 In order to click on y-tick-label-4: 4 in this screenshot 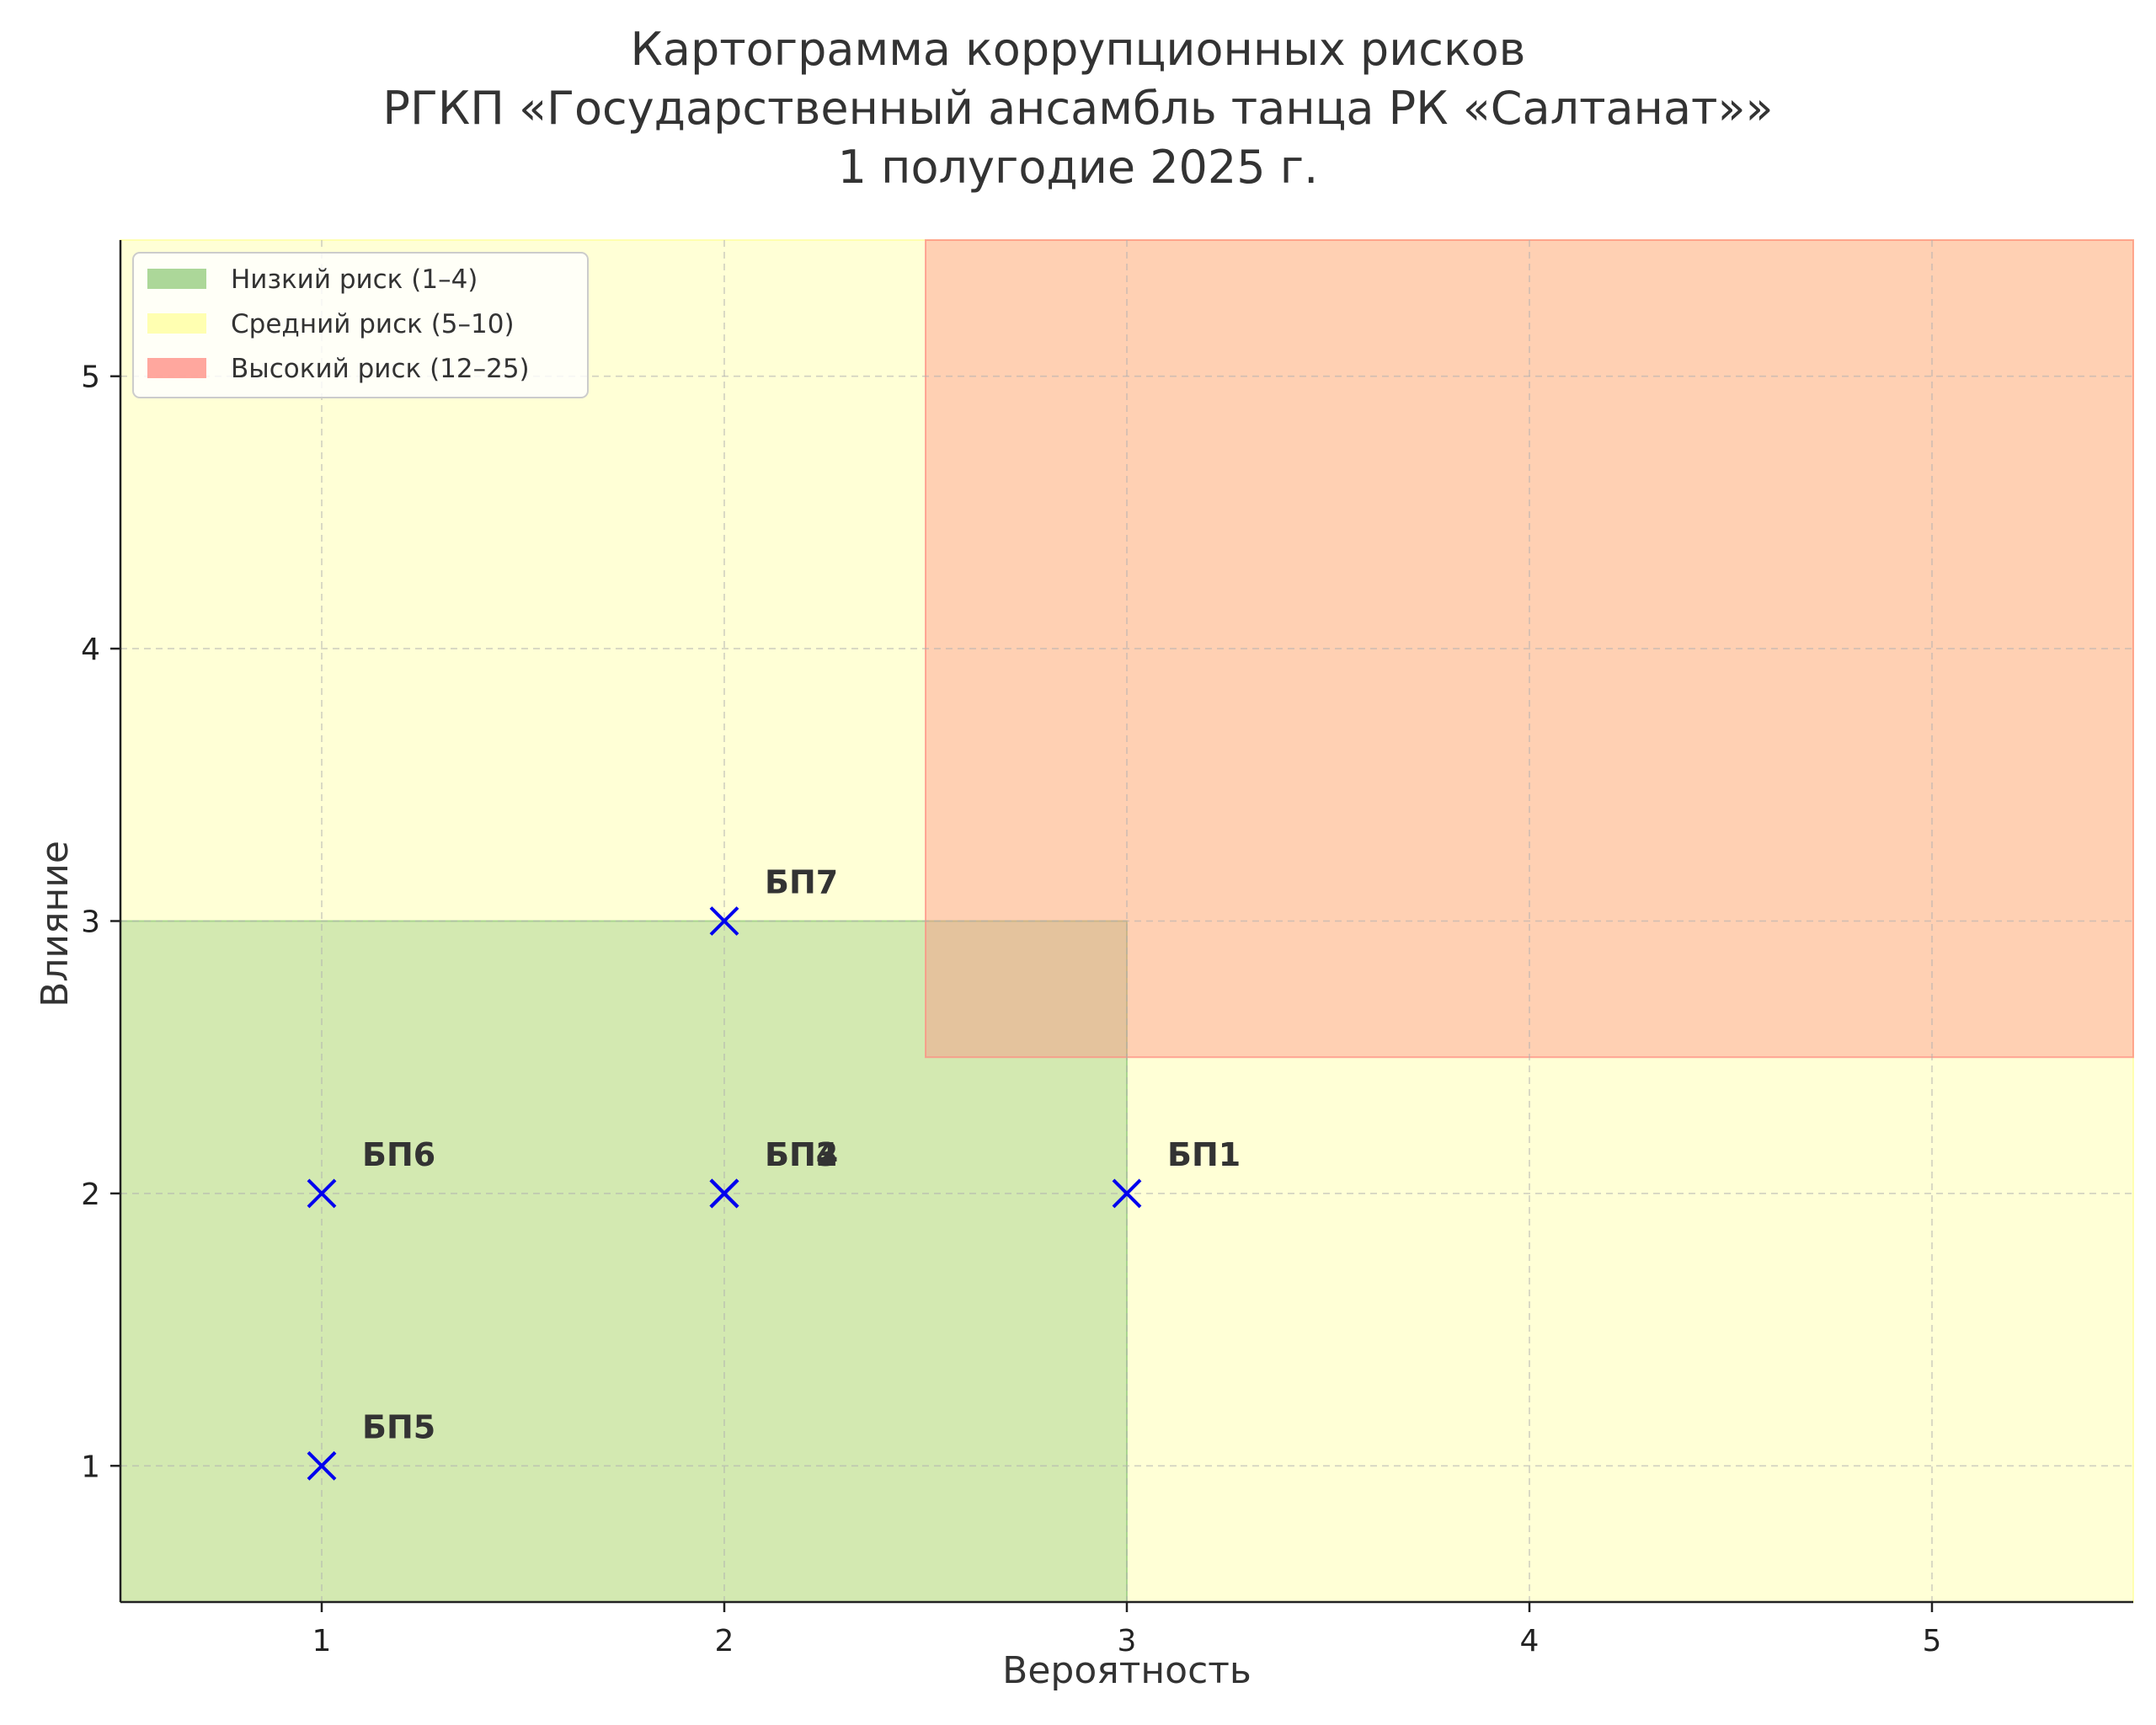, I will do `click(90, 650)`.